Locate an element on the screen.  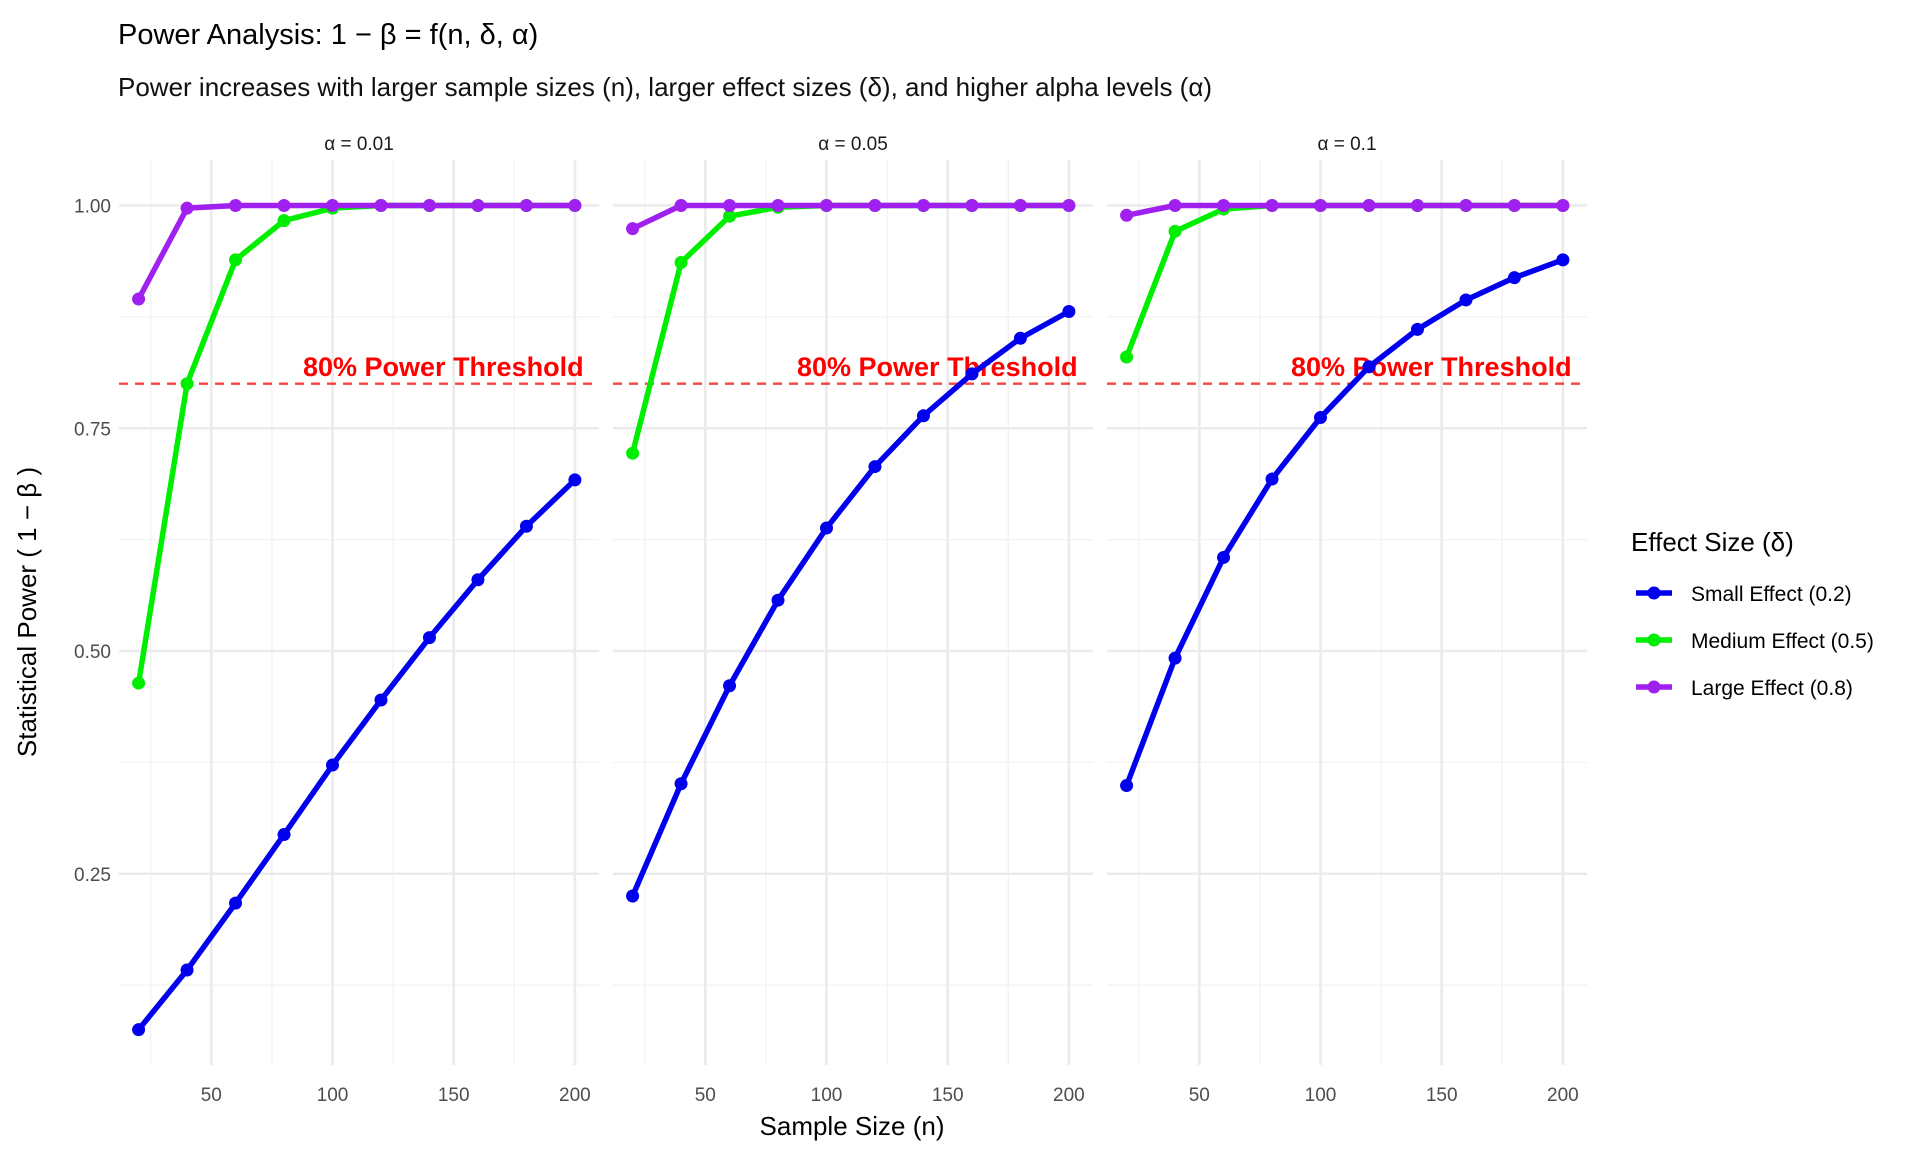
y-tick-label: 1.00 is located at coordinates (92, 207).